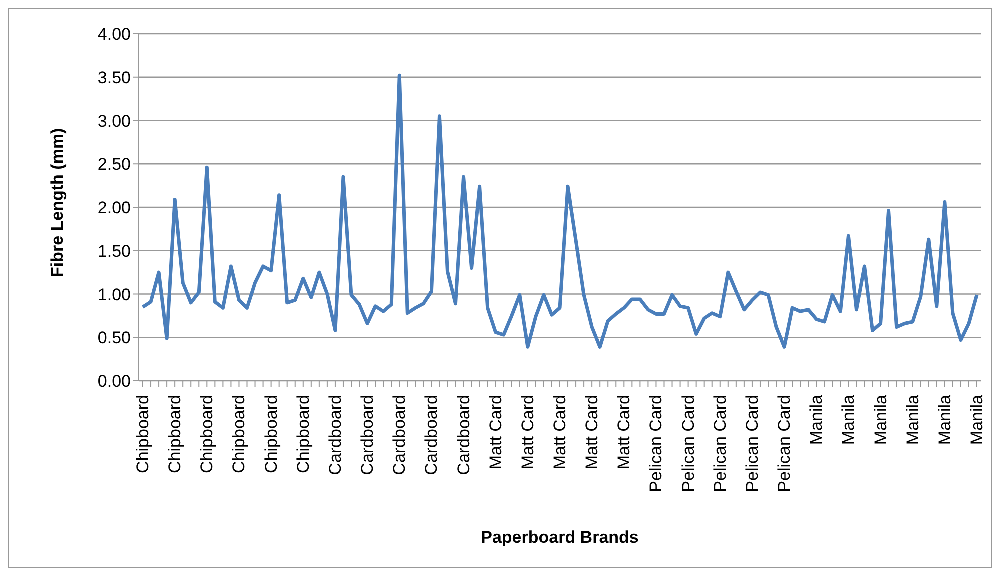  What do you see at coordinates (114, 251) in the screenshot?
I see `y-tick-label: 1.50` at bounding box center [114, 251].